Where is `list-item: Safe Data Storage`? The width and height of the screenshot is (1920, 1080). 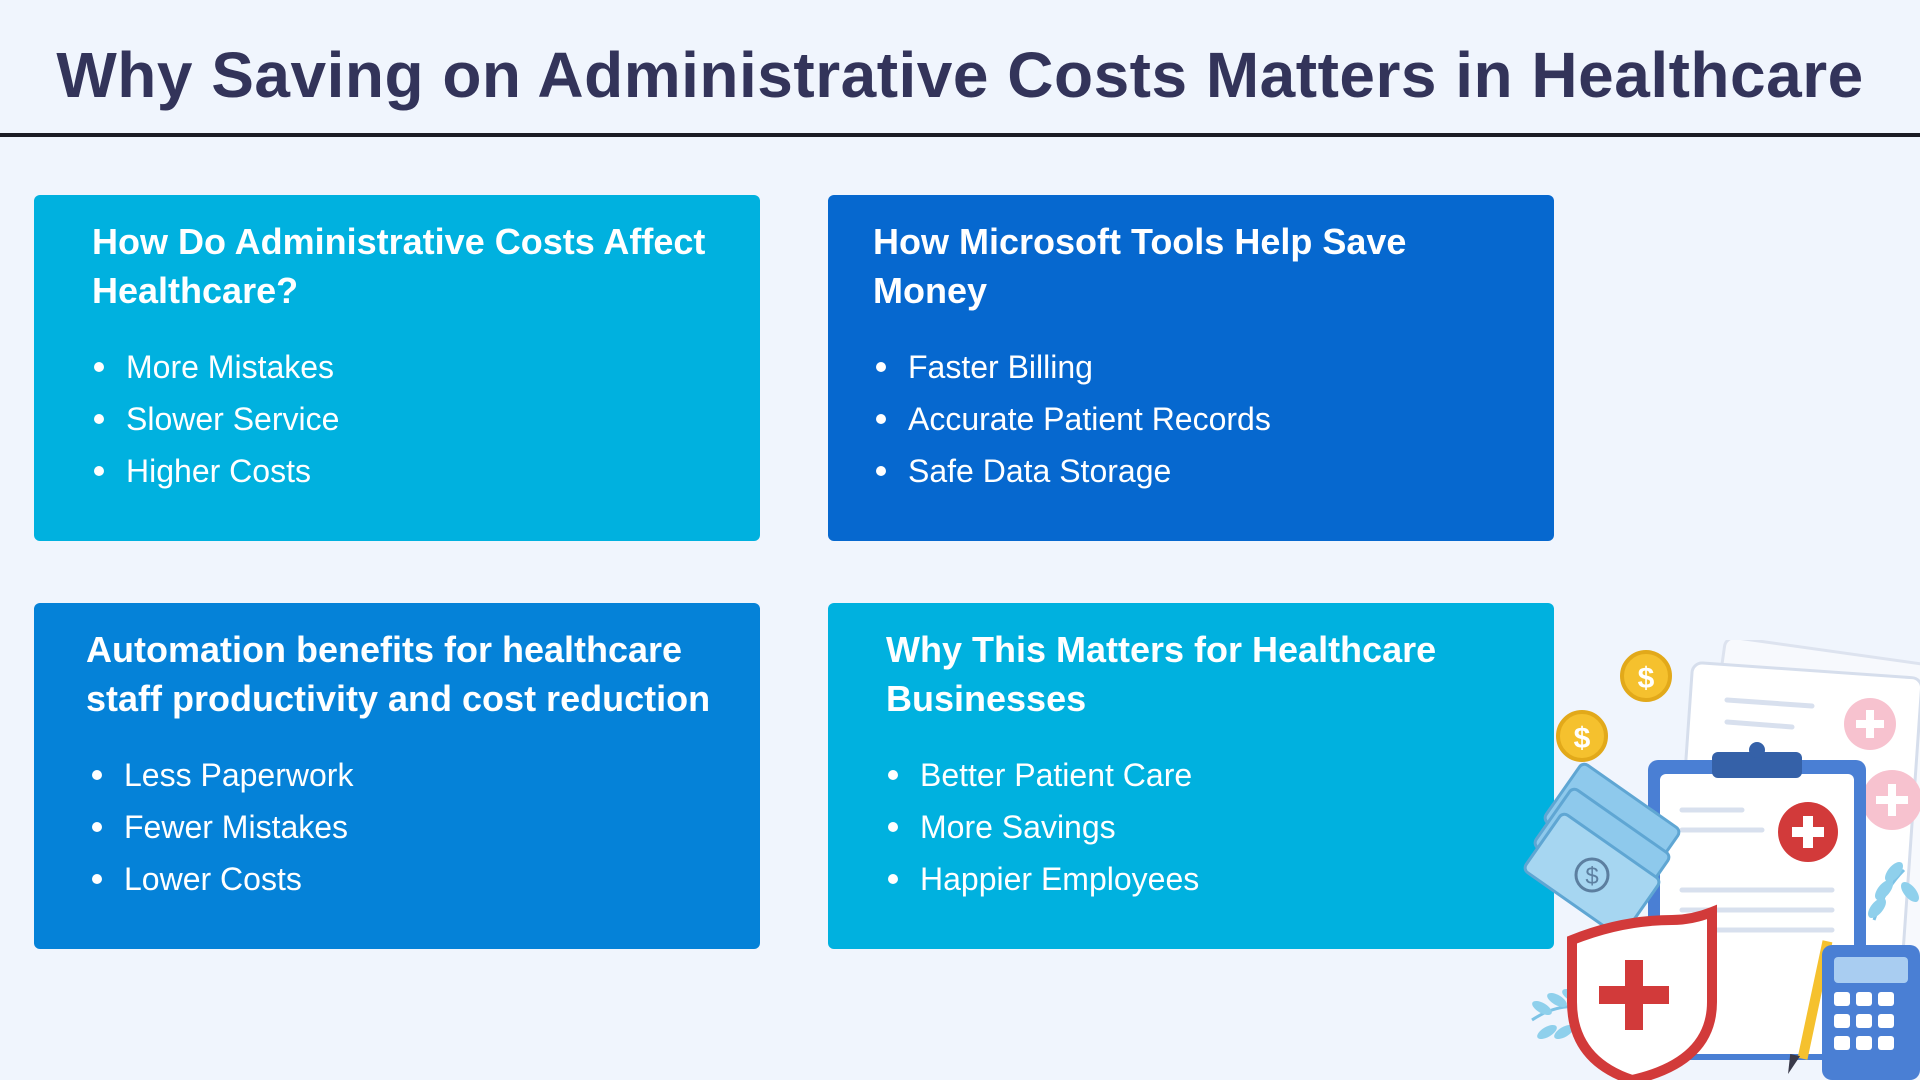
list-item: Safe Data Storage is located at coordinates (1073, 471).